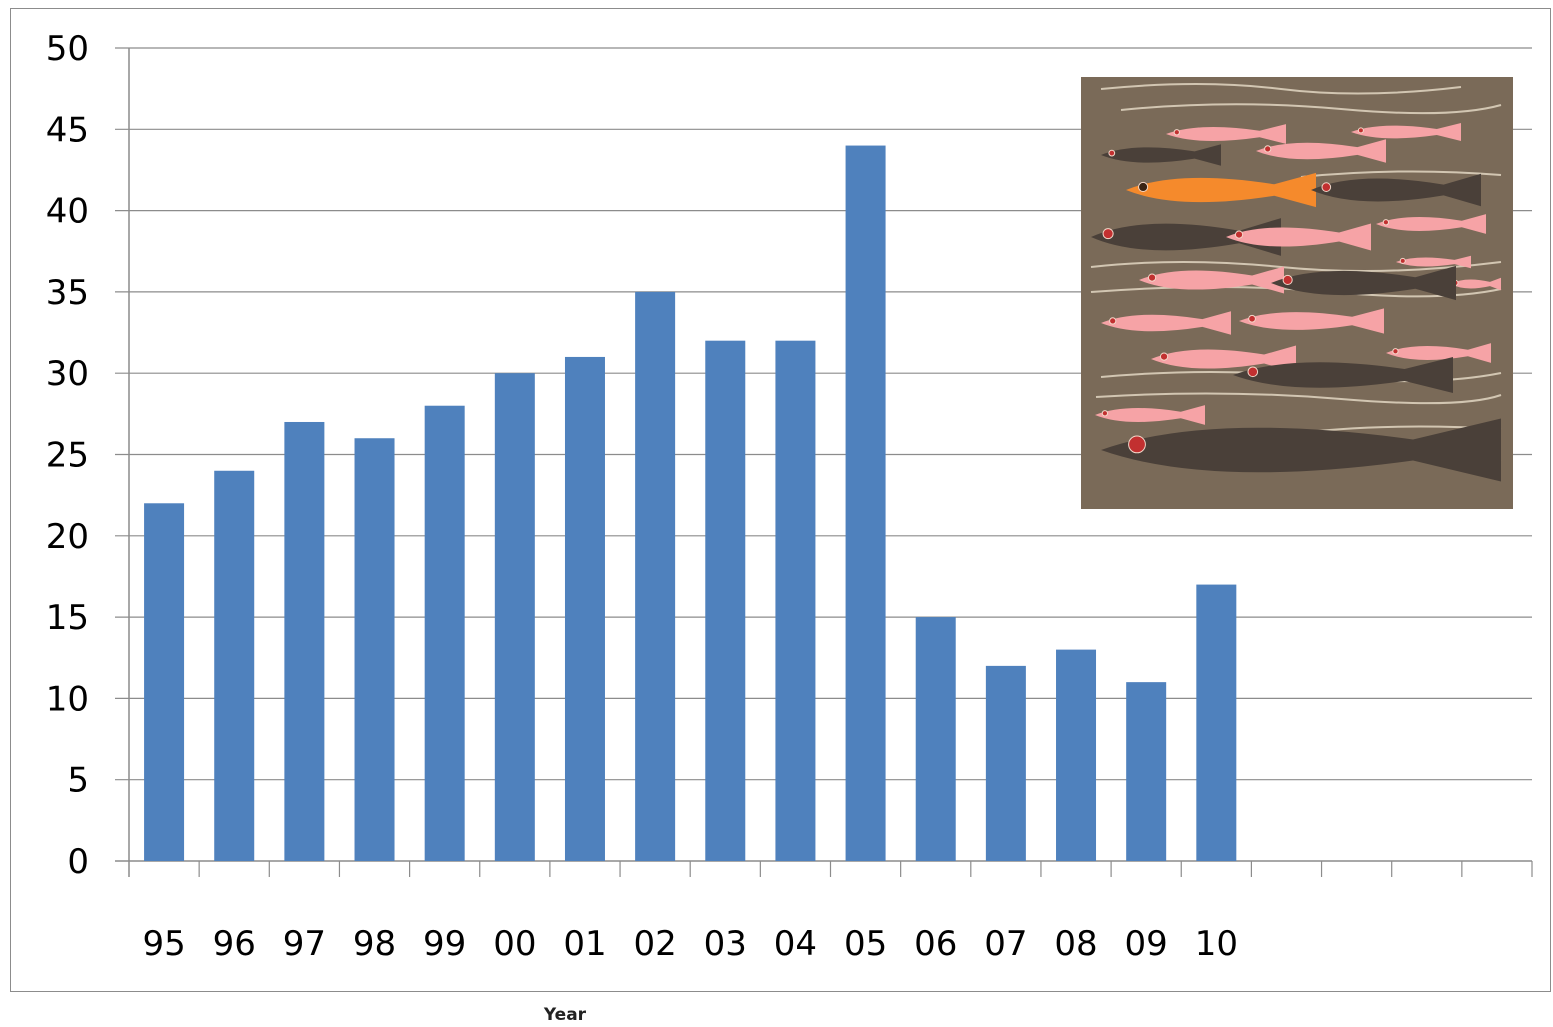 Image resolution: width=1553 pixels, height=1027 pixels. Describe the element at coordinates (78, 862) in the screenshot. I see `y-tick-label: 0` at that location.